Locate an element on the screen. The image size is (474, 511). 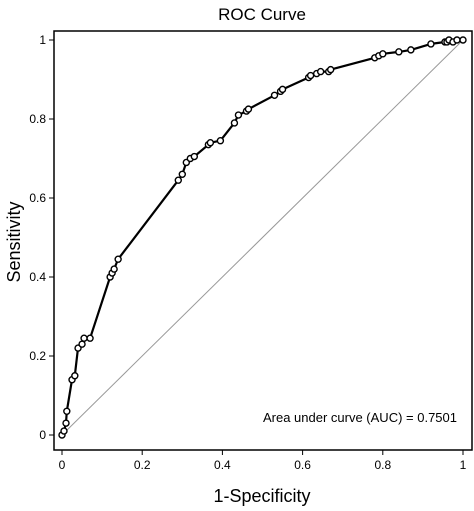
y-axis-label: Sensitivity is located at coordinates (14, 241).